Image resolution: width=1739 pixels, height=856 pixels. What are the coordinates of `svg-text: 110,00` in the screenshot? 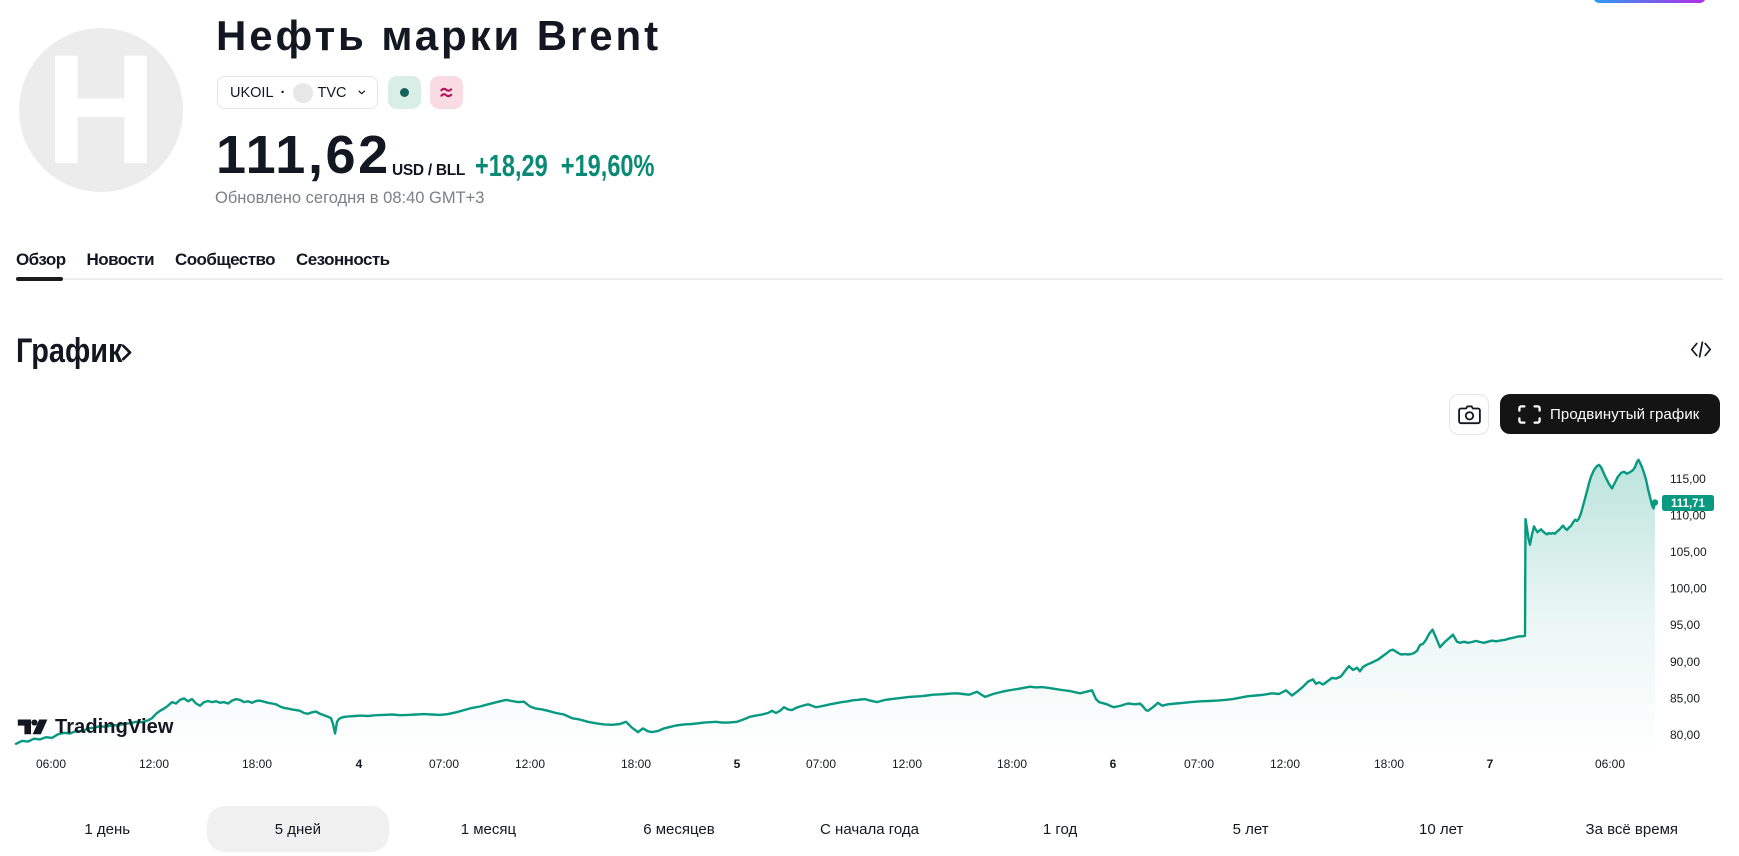 It's located at (1688, 515).